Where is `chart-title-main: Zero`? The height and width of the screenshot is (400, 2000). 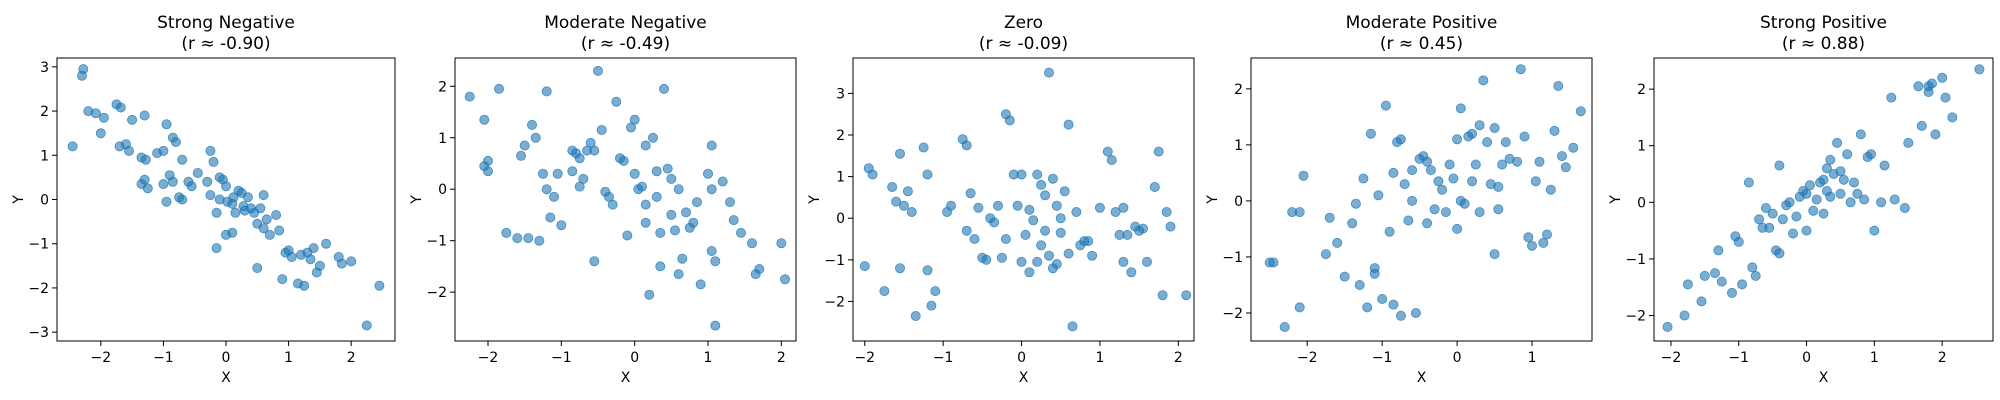 chart-title-main: Zero is located at coordinates (1023, 23).